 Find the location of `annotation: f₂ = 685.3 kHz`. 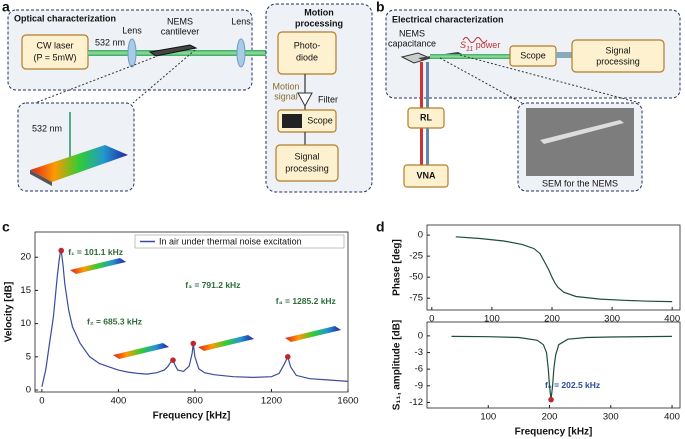

annotation: f₂ = 685.3 kHz is located at coordinates (114, 321).